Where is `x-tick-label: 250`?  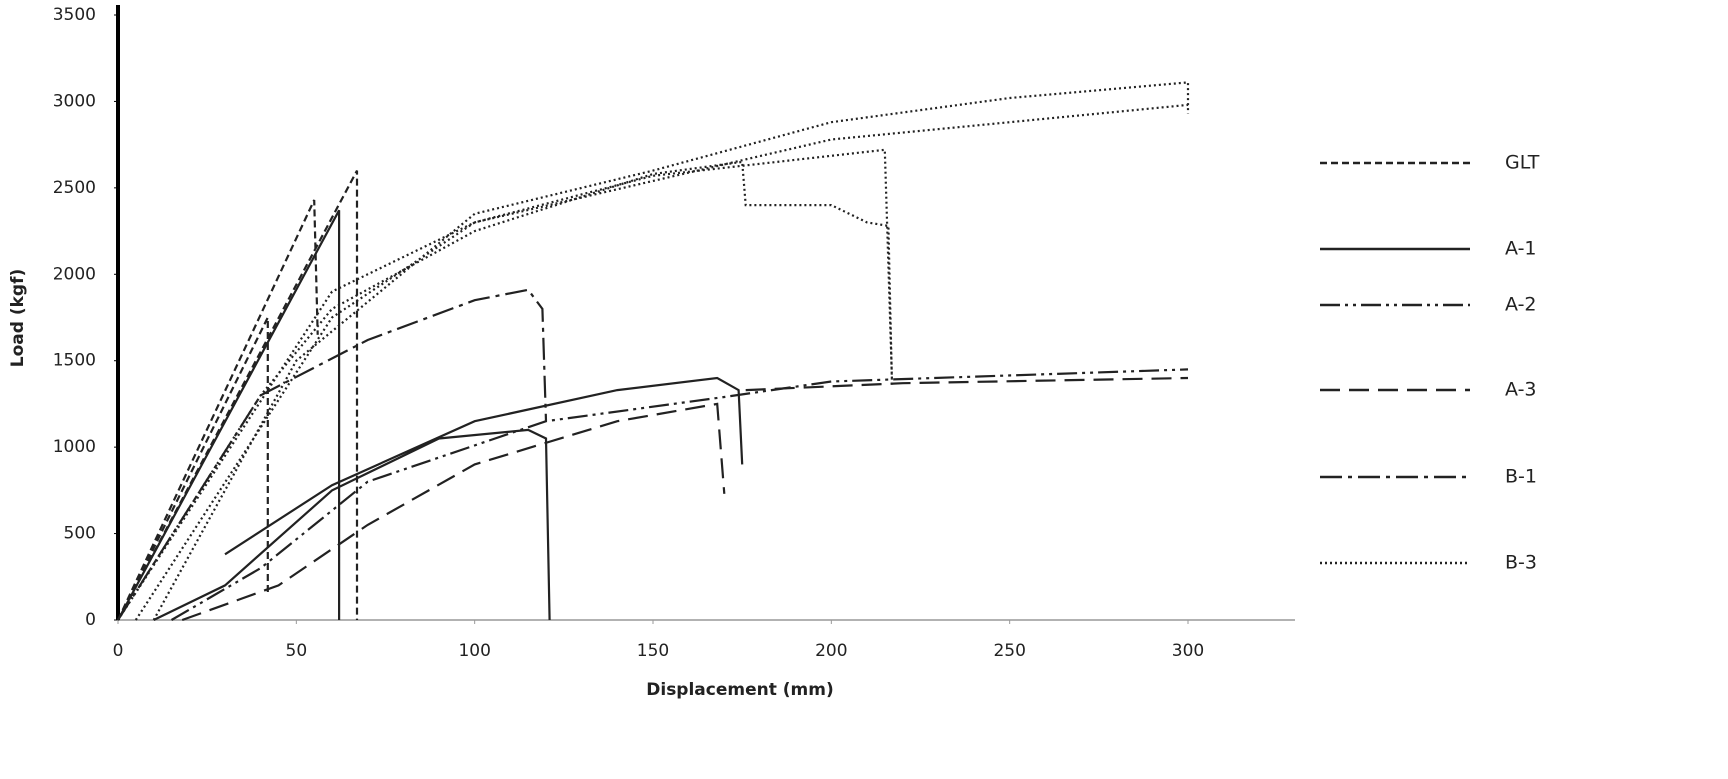
x-tick-label: 250 is located at coordinates (1009, 651).